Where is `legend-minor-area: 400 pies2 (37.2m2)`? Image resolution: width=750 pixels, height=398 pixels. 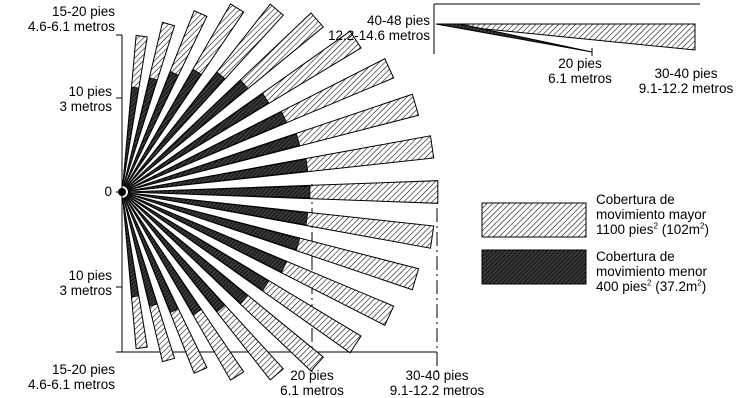
legend-minor-area: 400 pies2 (37.2m2) is located at coordinates (651, 286).